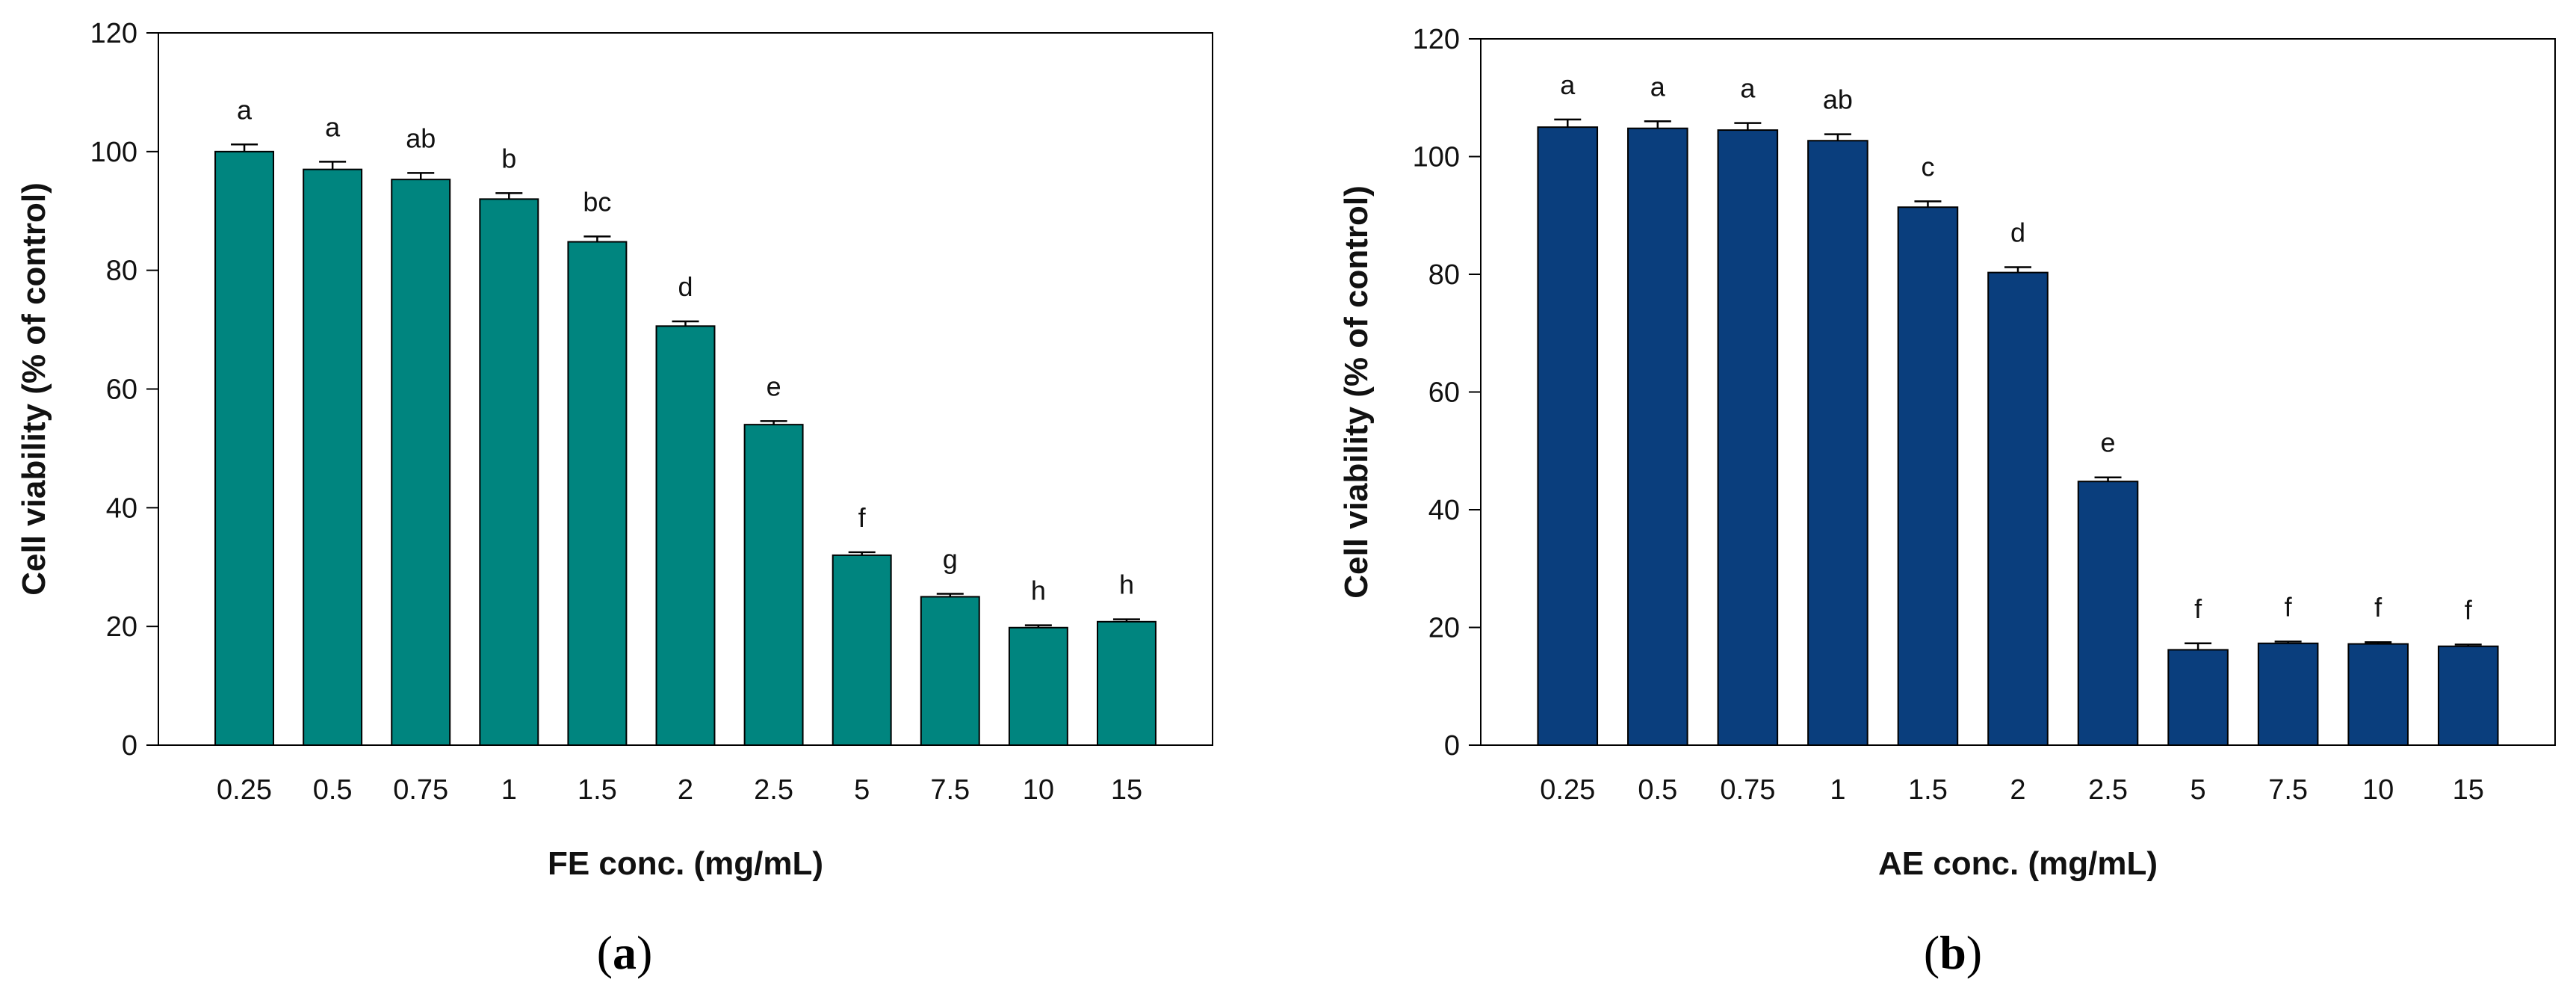 This screenshot has width=2576, height=1003. I want to click on significance-label: g, so click(950, 558).